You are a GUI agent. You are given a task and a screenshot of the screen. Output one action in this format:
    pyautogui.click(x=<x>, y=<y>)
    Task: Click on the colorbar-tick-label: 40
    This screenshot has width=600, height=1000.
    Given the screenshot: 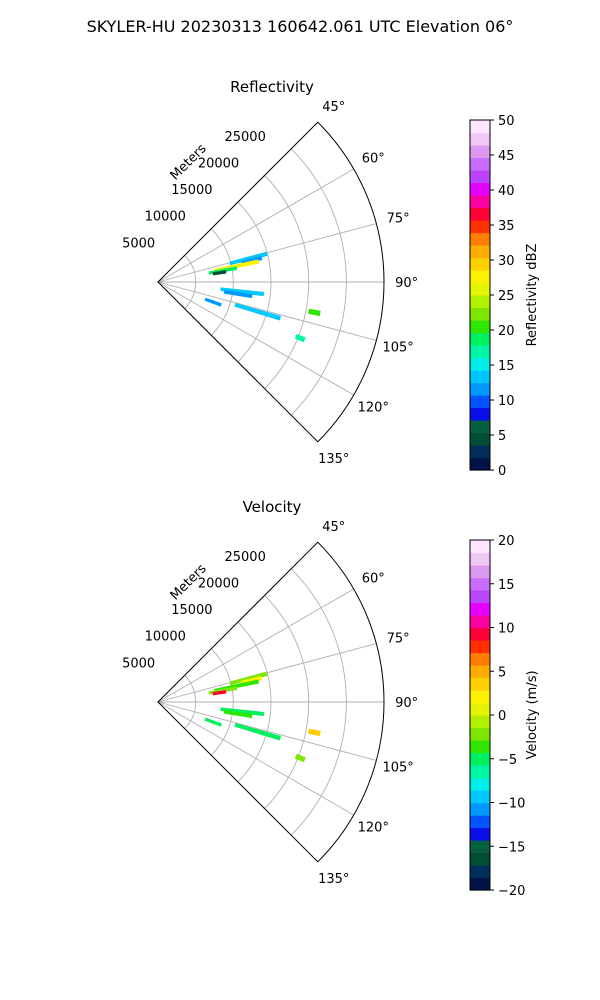 What is the action you would take?
    pyautogui.click(x=506, y=191)
    